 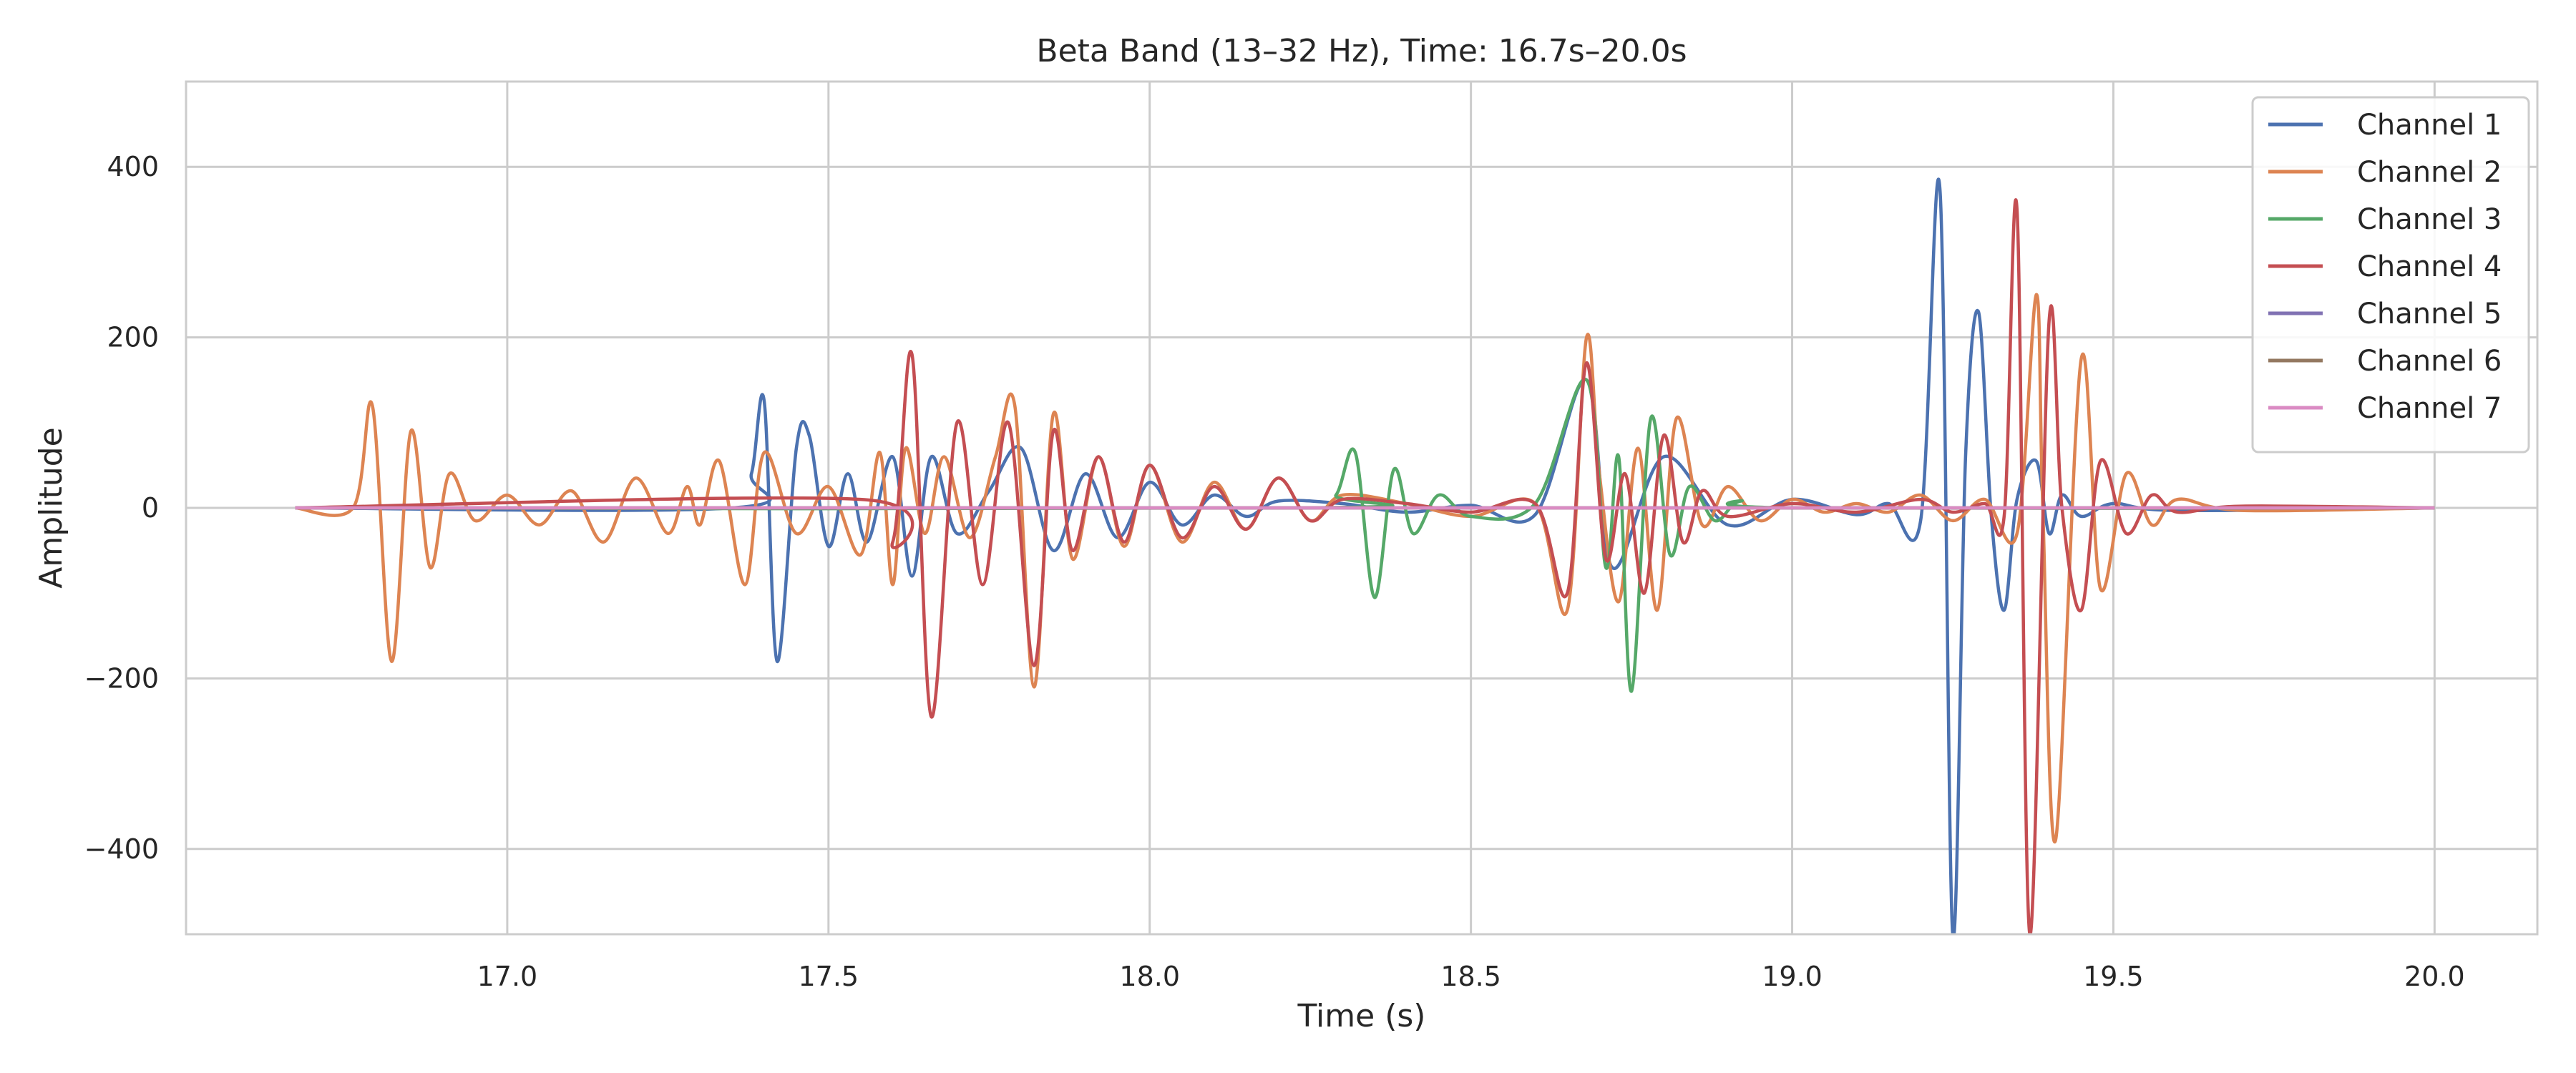 What do you see at coordinates (1361, 1016) in the screenshot?
I see `x-axis-label: Time (s)` at bounding box center [1361, 1016].